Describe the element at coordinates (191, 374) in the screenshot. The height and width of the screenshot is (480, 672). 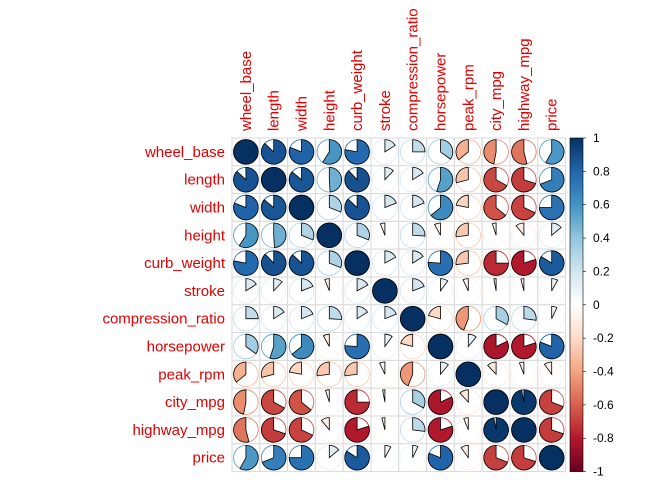
I see `row-label: peak_rpm` at that location.